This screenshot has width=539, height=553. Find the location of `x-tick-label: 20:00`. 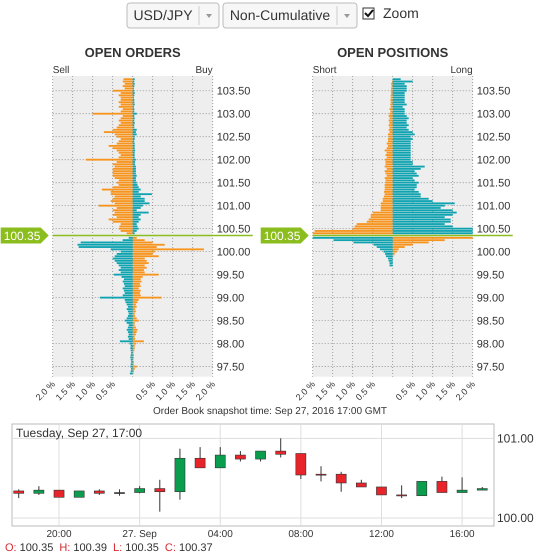

x-tick-label: 20:00 is located at coordinates (59, 534).